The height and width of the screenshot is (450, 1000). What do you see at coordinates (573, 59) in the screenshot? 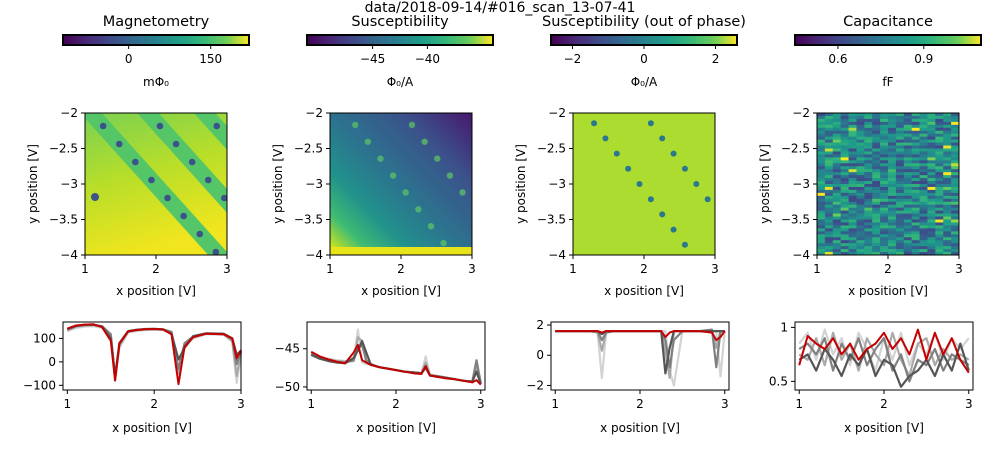
I see `colorbar-tick-label: −2` at bounding box center [573, 59].